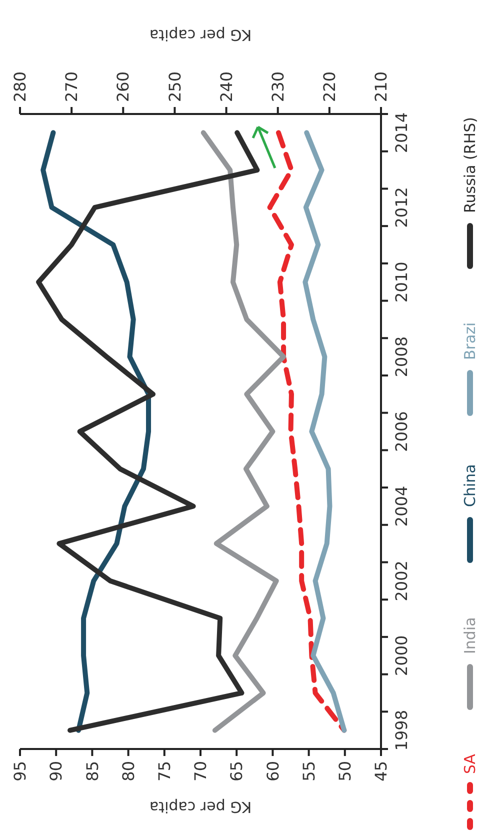  Describe the element at coordinates (123, 86) in the screenshot. I see `x2-tick-label: 260` at that location.